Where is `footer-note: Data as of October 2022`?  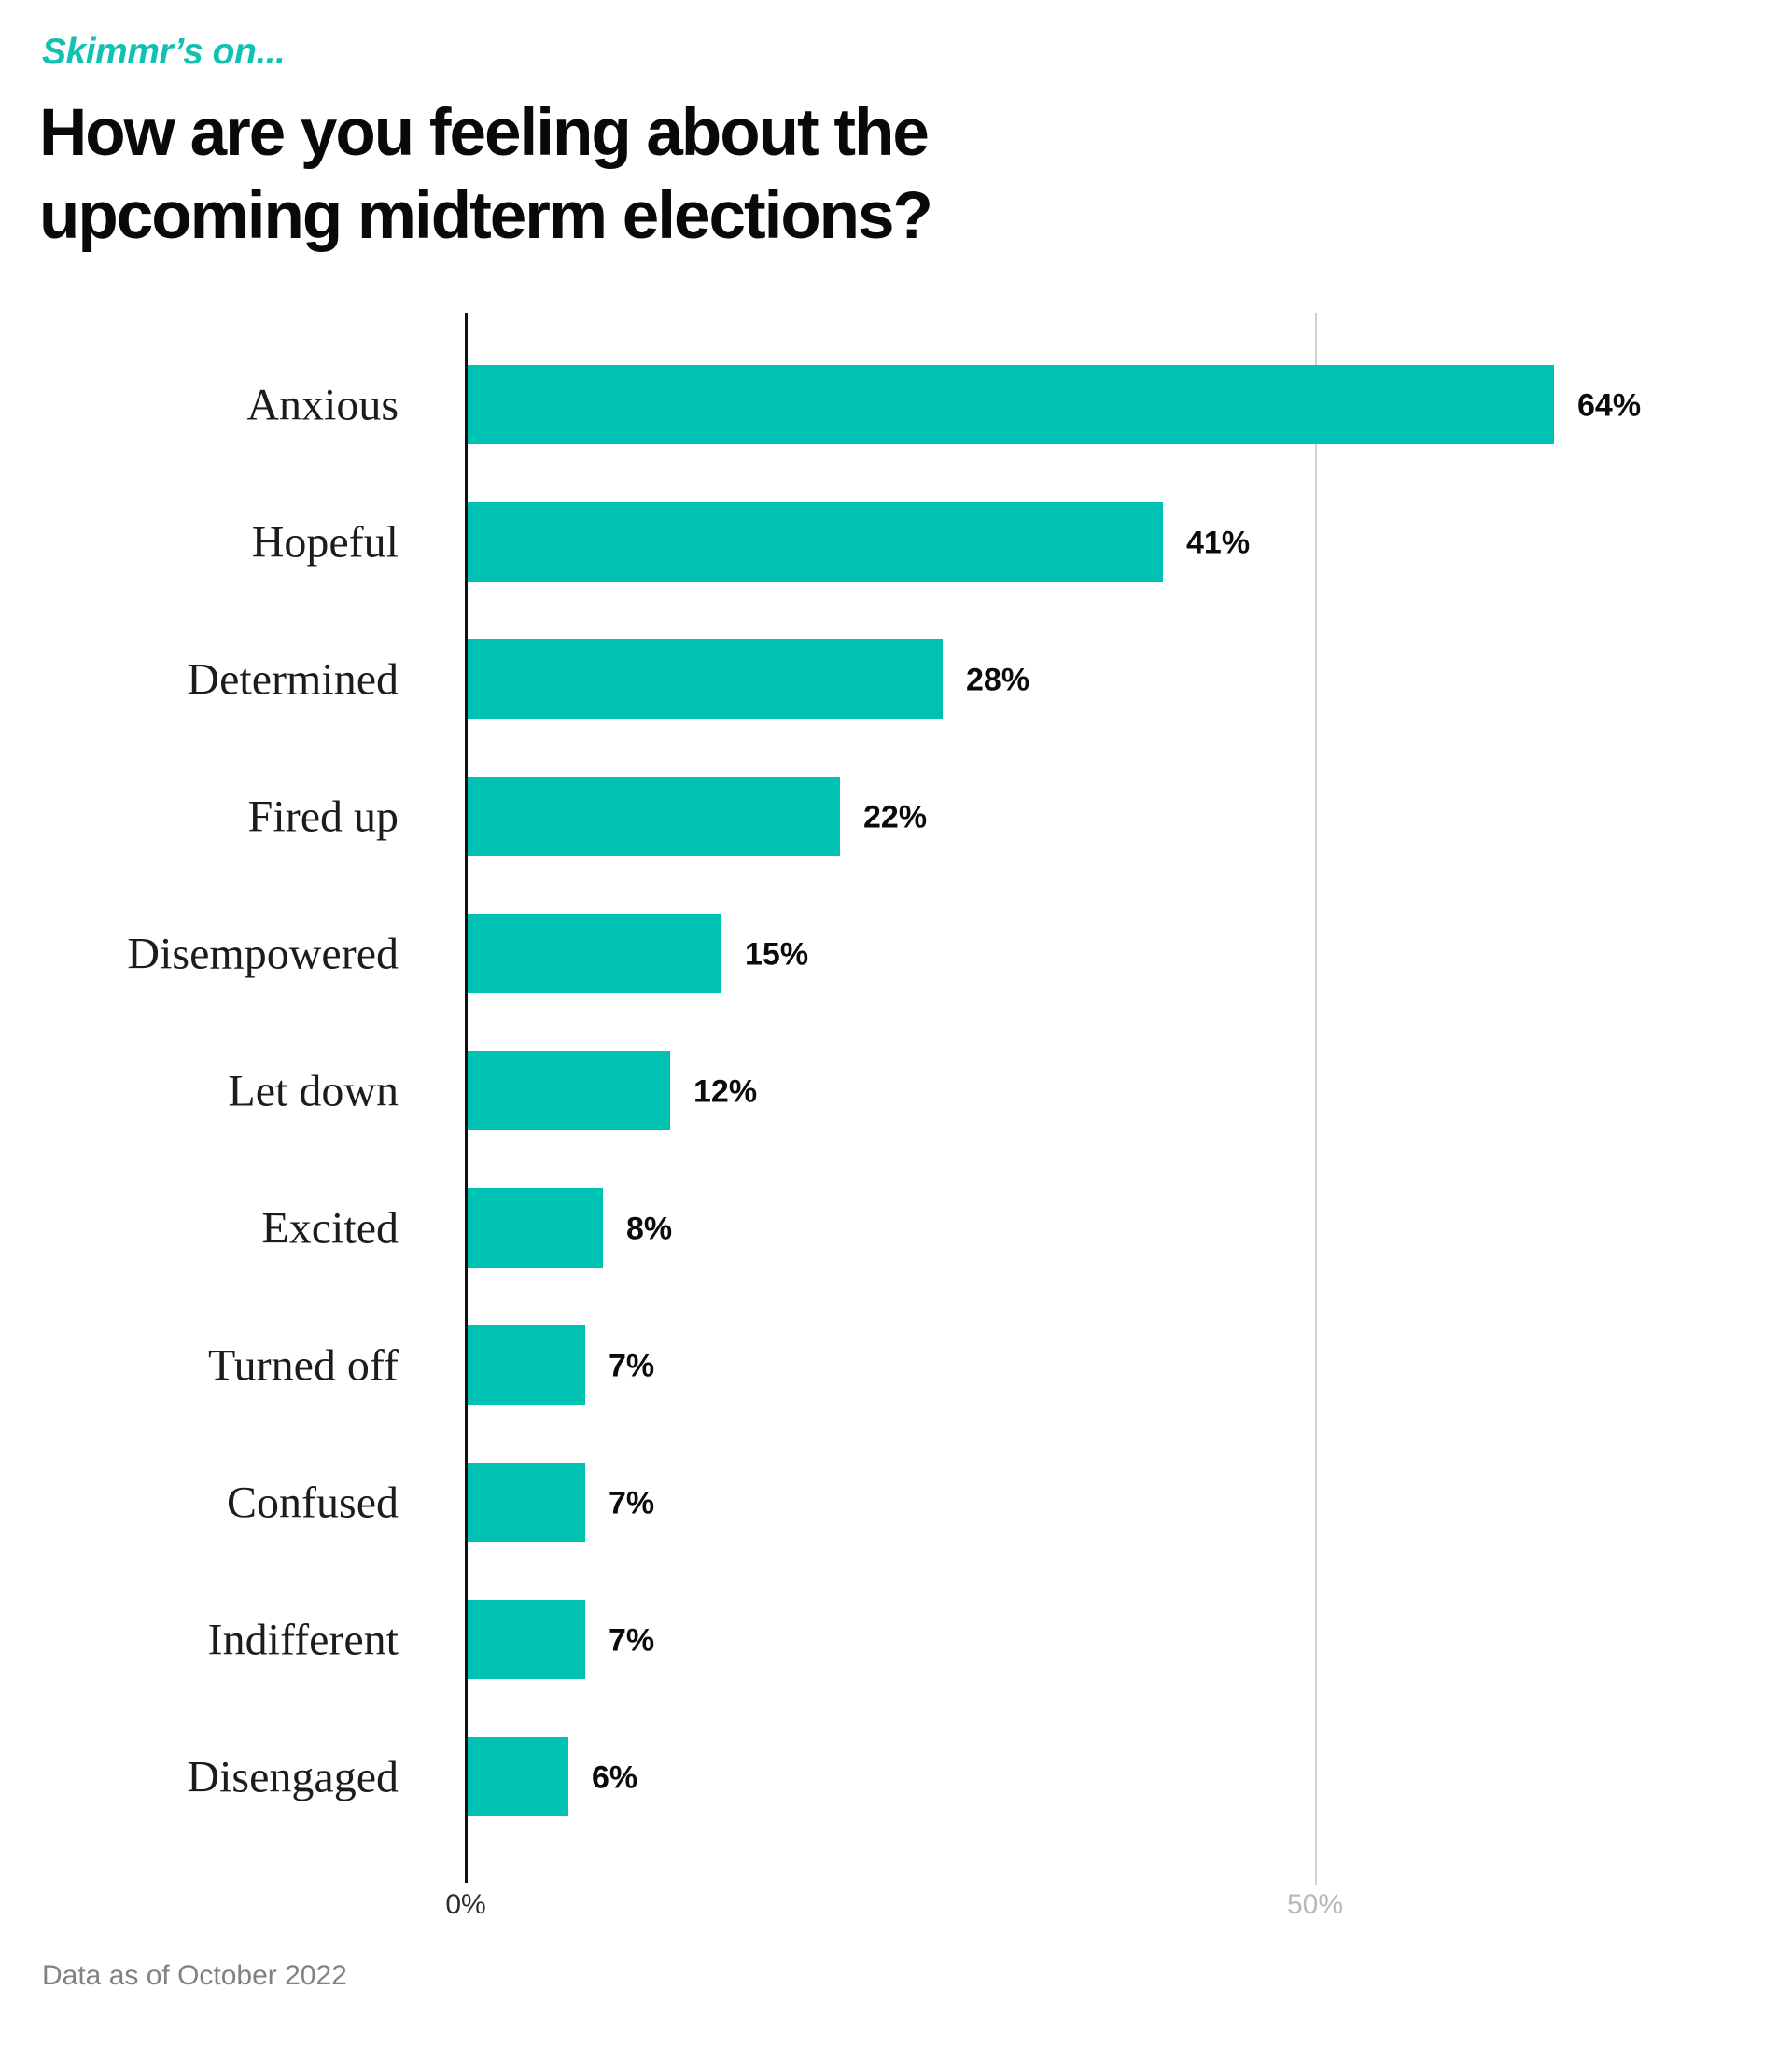
footer-note: Data as of October 2022 is located at coordinates (194, 1975).